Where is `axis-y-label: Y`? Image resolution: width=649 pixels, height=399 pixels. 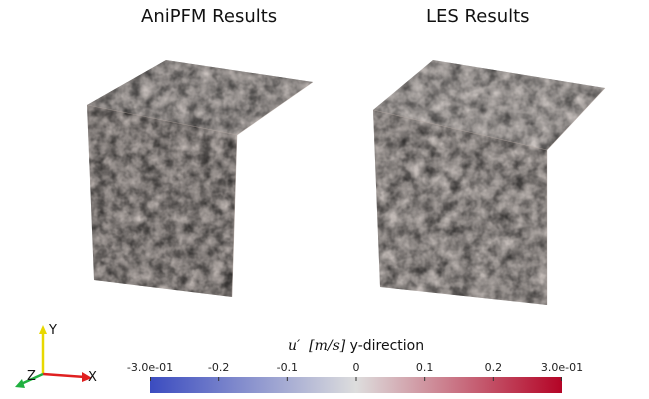 axis-y-label: Y is located at coordinates (52, 330).